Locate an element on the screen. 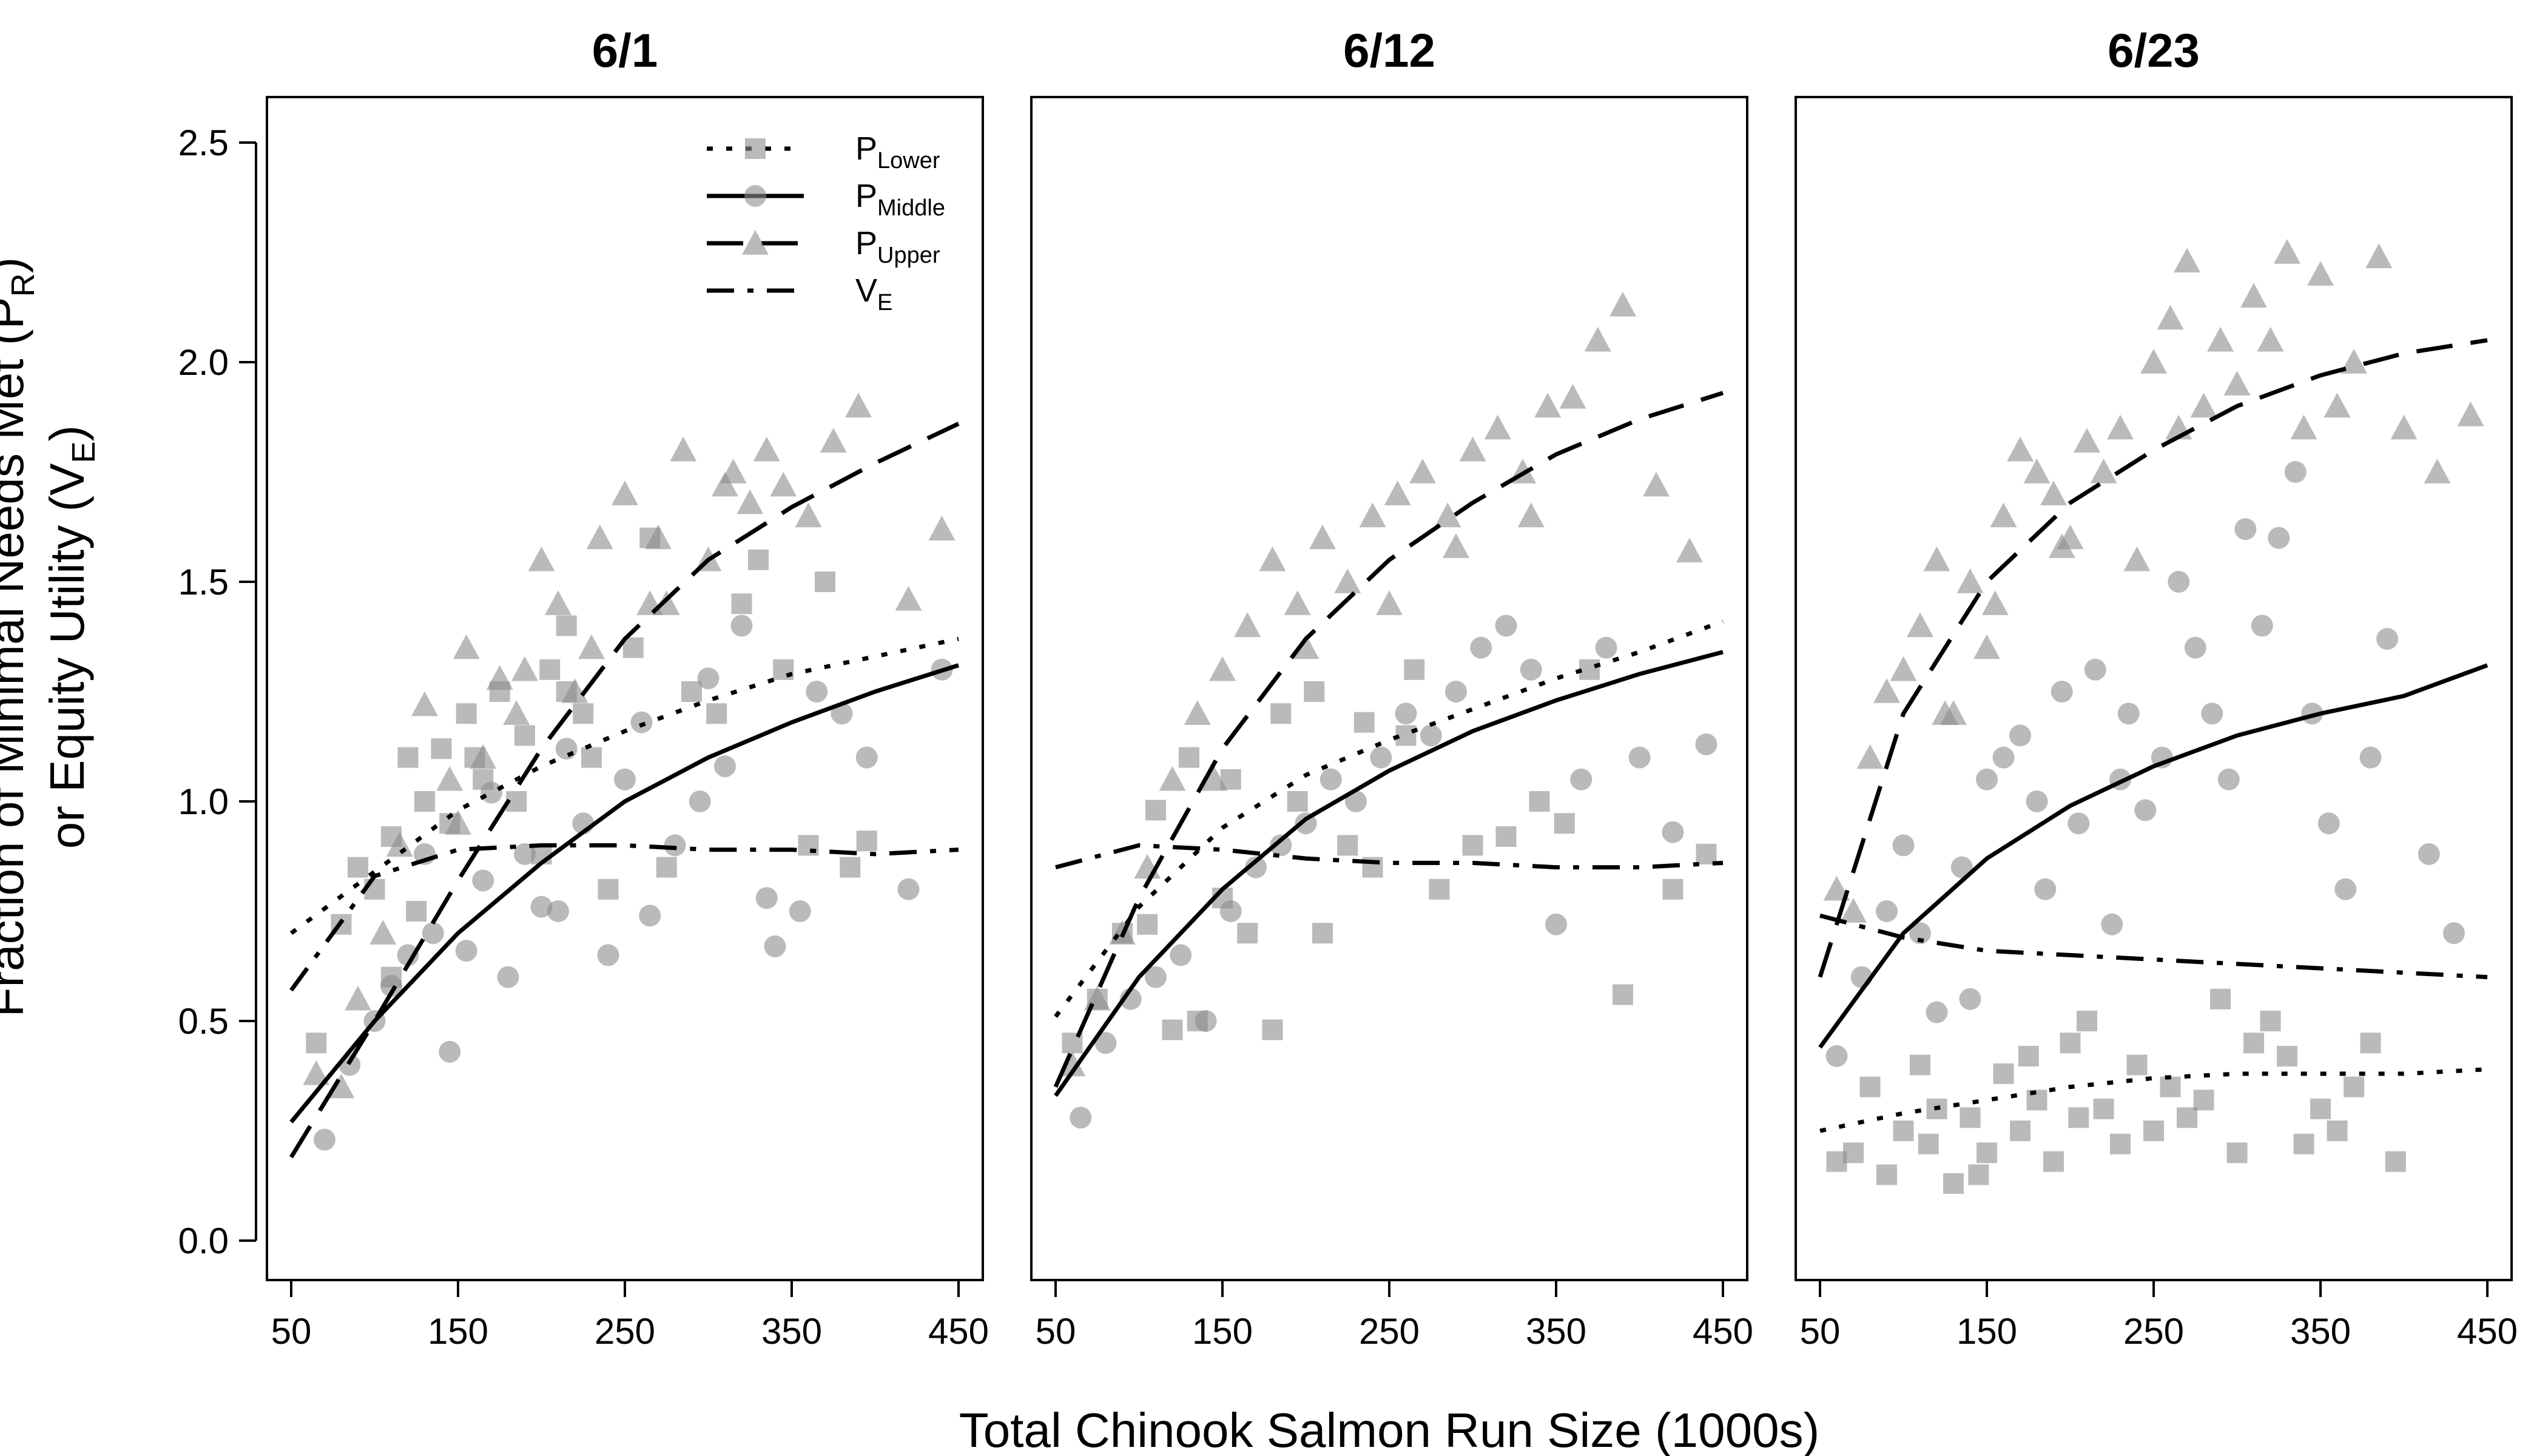 The image size is (2548, 1456). x-tick-label: 250 is located at coordinates (1389, 1331).